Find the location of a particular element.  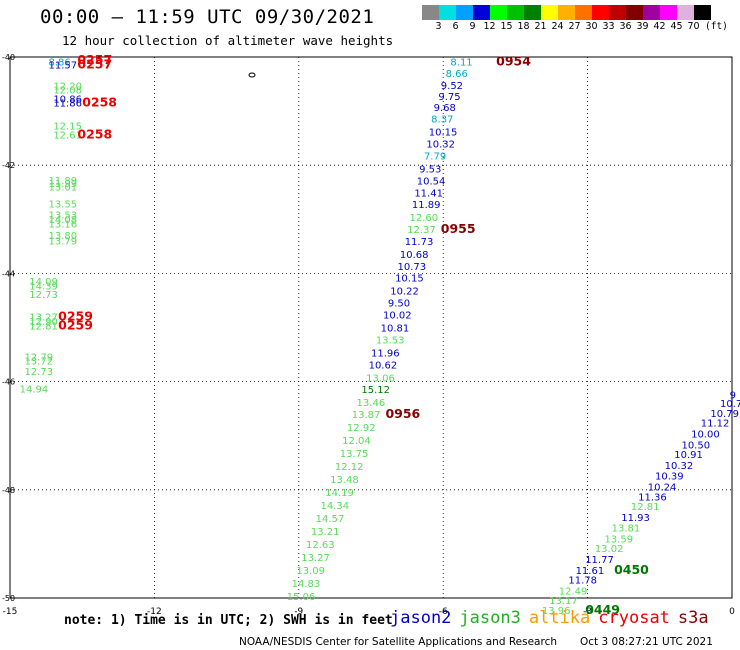

wave-height-label: 10.81 is located at coordinates (395, 329).